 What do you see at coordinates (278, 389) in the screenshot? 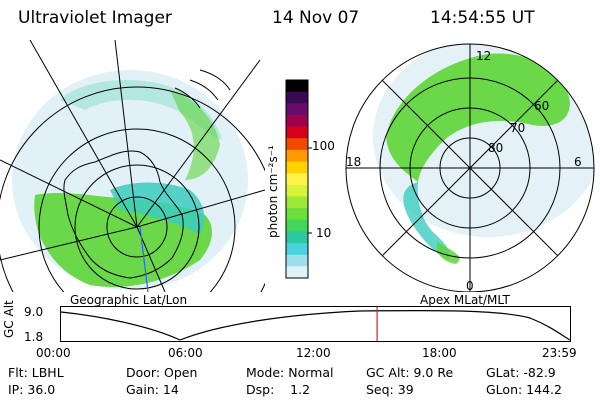
I see `info-dsp: Dsp: 1.2` at bounding box center [278, 389].